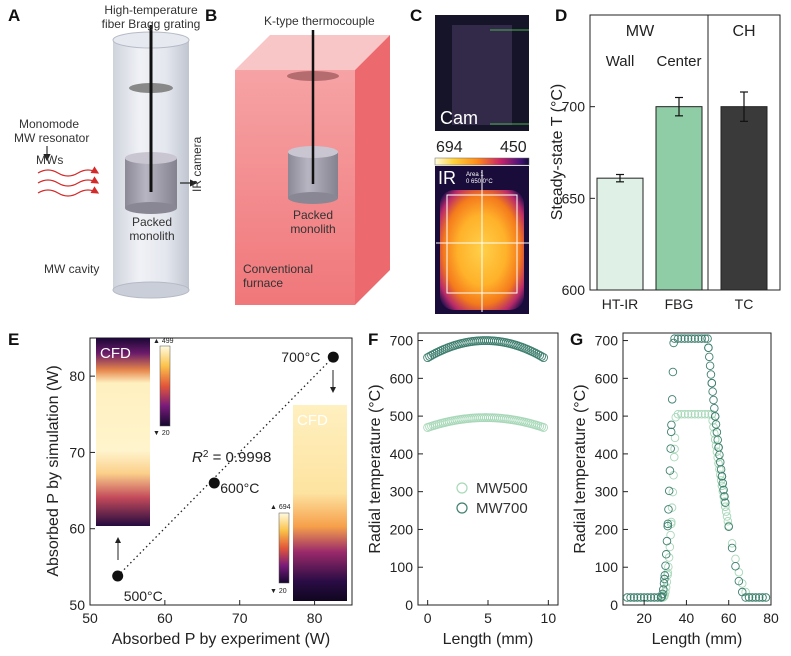  I want to click on panel-b-illustration, so click(312, 167).